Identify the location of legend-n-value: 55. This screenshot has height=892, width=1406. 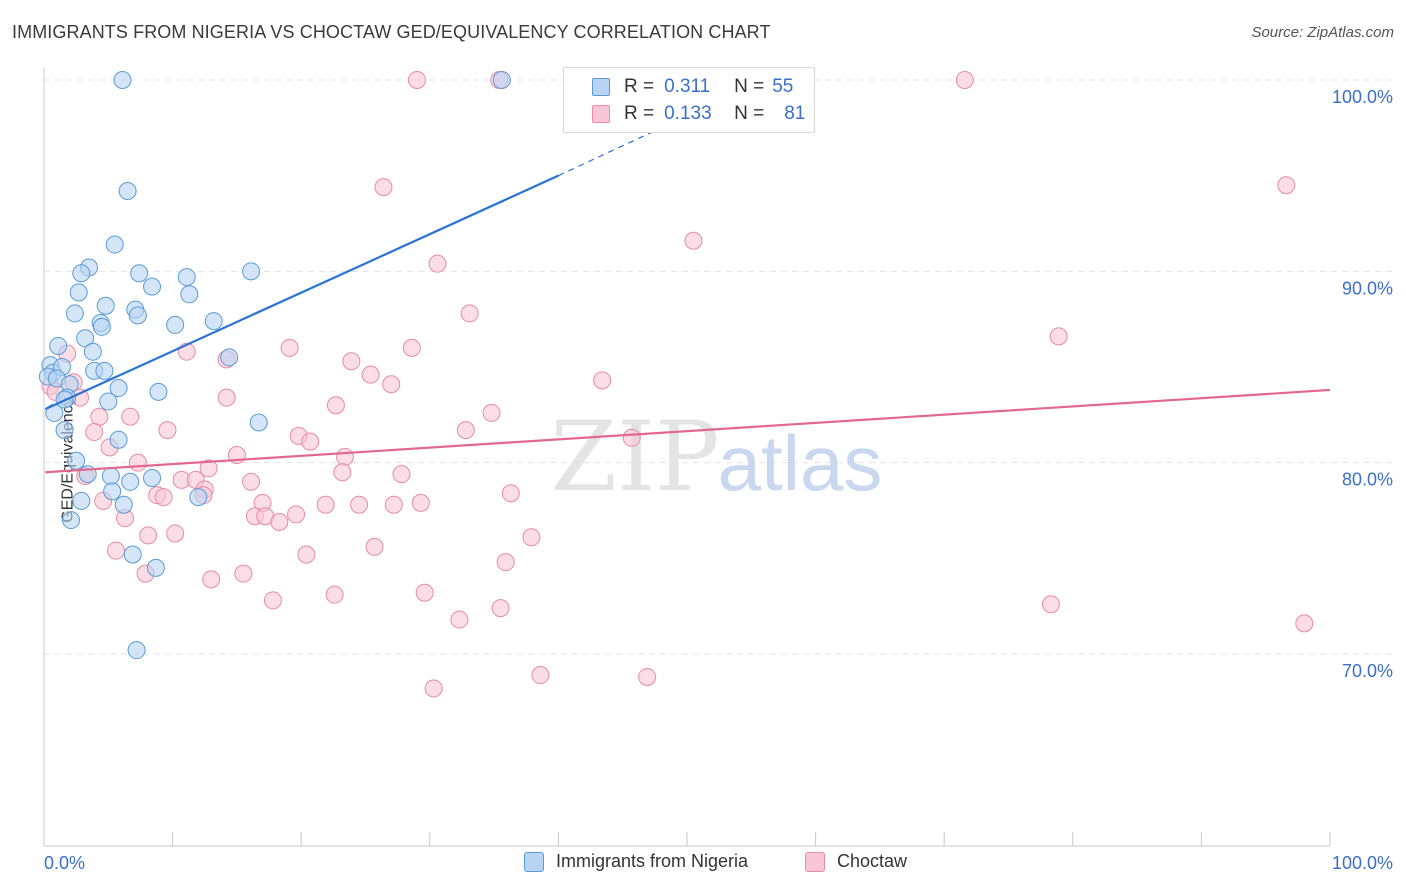
(783, 86).